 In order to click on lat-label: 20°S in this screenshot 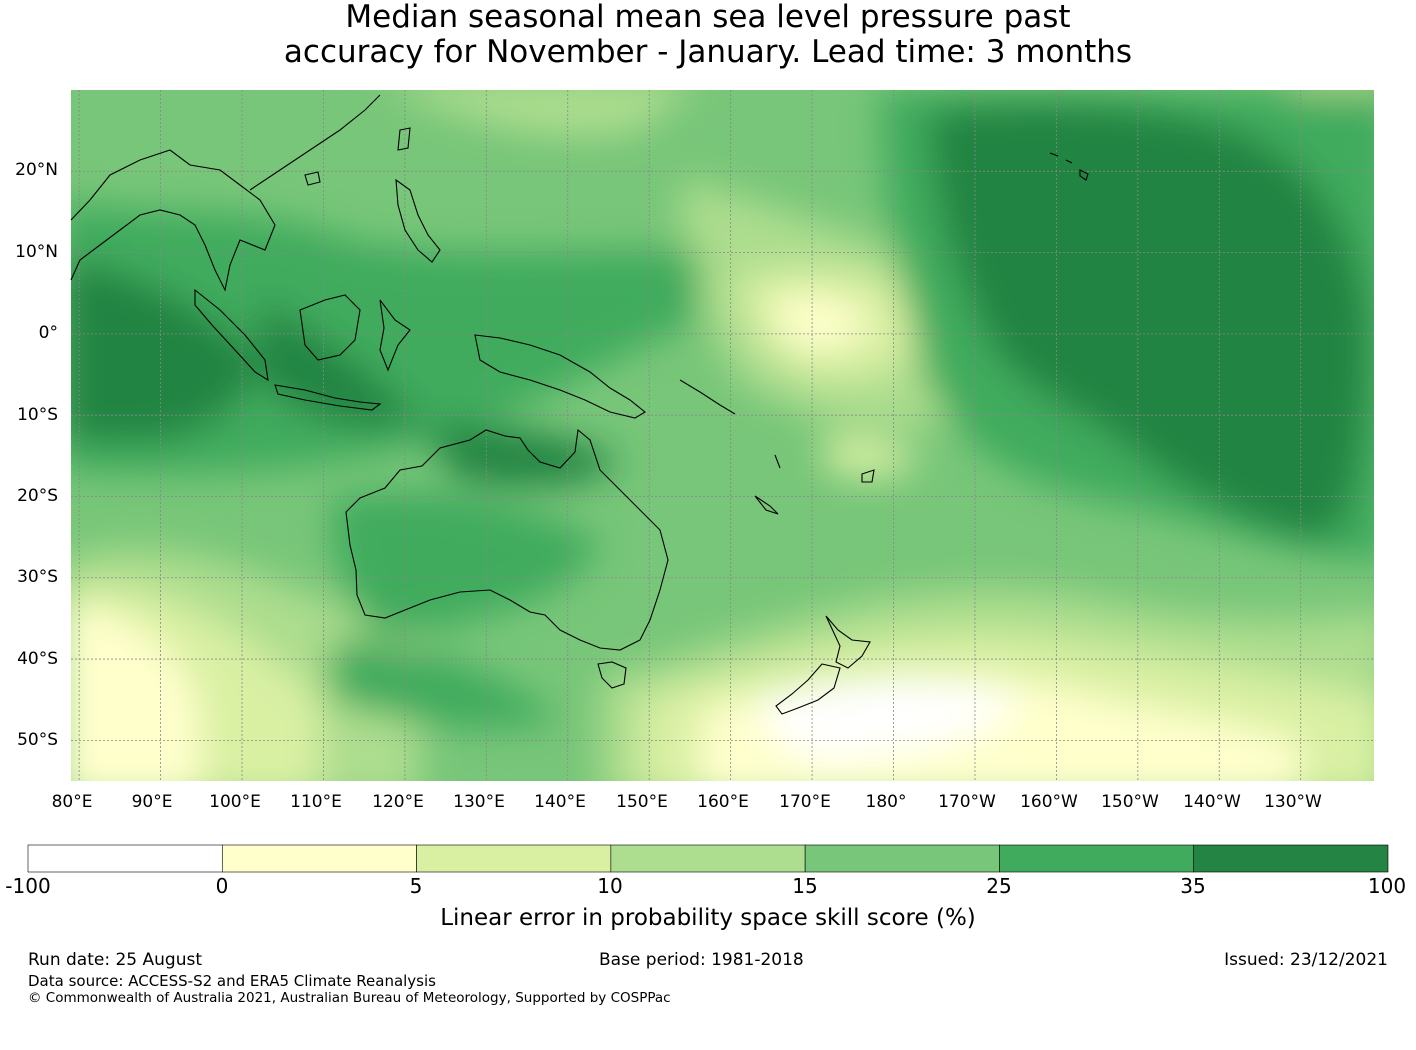, I will do `click(37, 496)`.